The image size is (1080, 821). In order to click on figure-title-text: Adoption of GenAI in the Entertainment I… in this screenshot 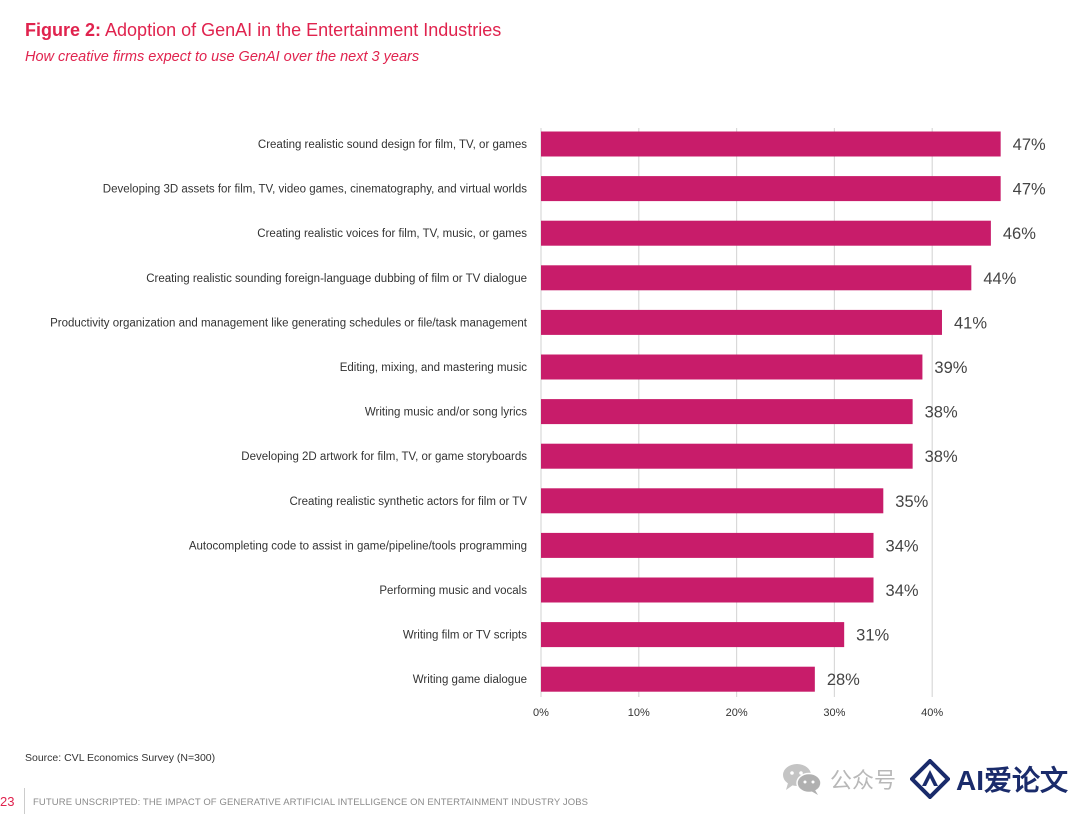, I will do `click(303, 30)`.